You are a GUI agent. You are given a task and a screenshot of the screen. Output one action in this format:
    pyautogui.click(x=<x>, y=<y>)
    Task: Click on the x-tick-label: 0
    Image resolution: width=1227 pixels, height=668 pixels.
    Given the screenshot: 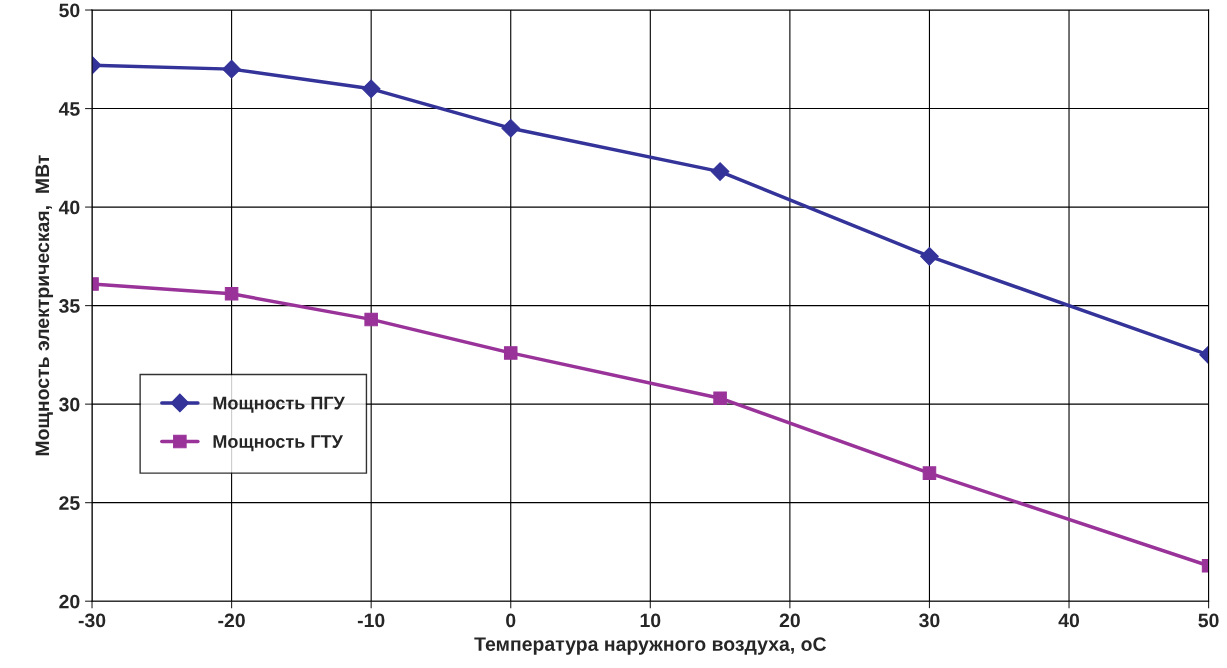 What is the action you would take?
    pyautogui.click(x=511, y=620)
    